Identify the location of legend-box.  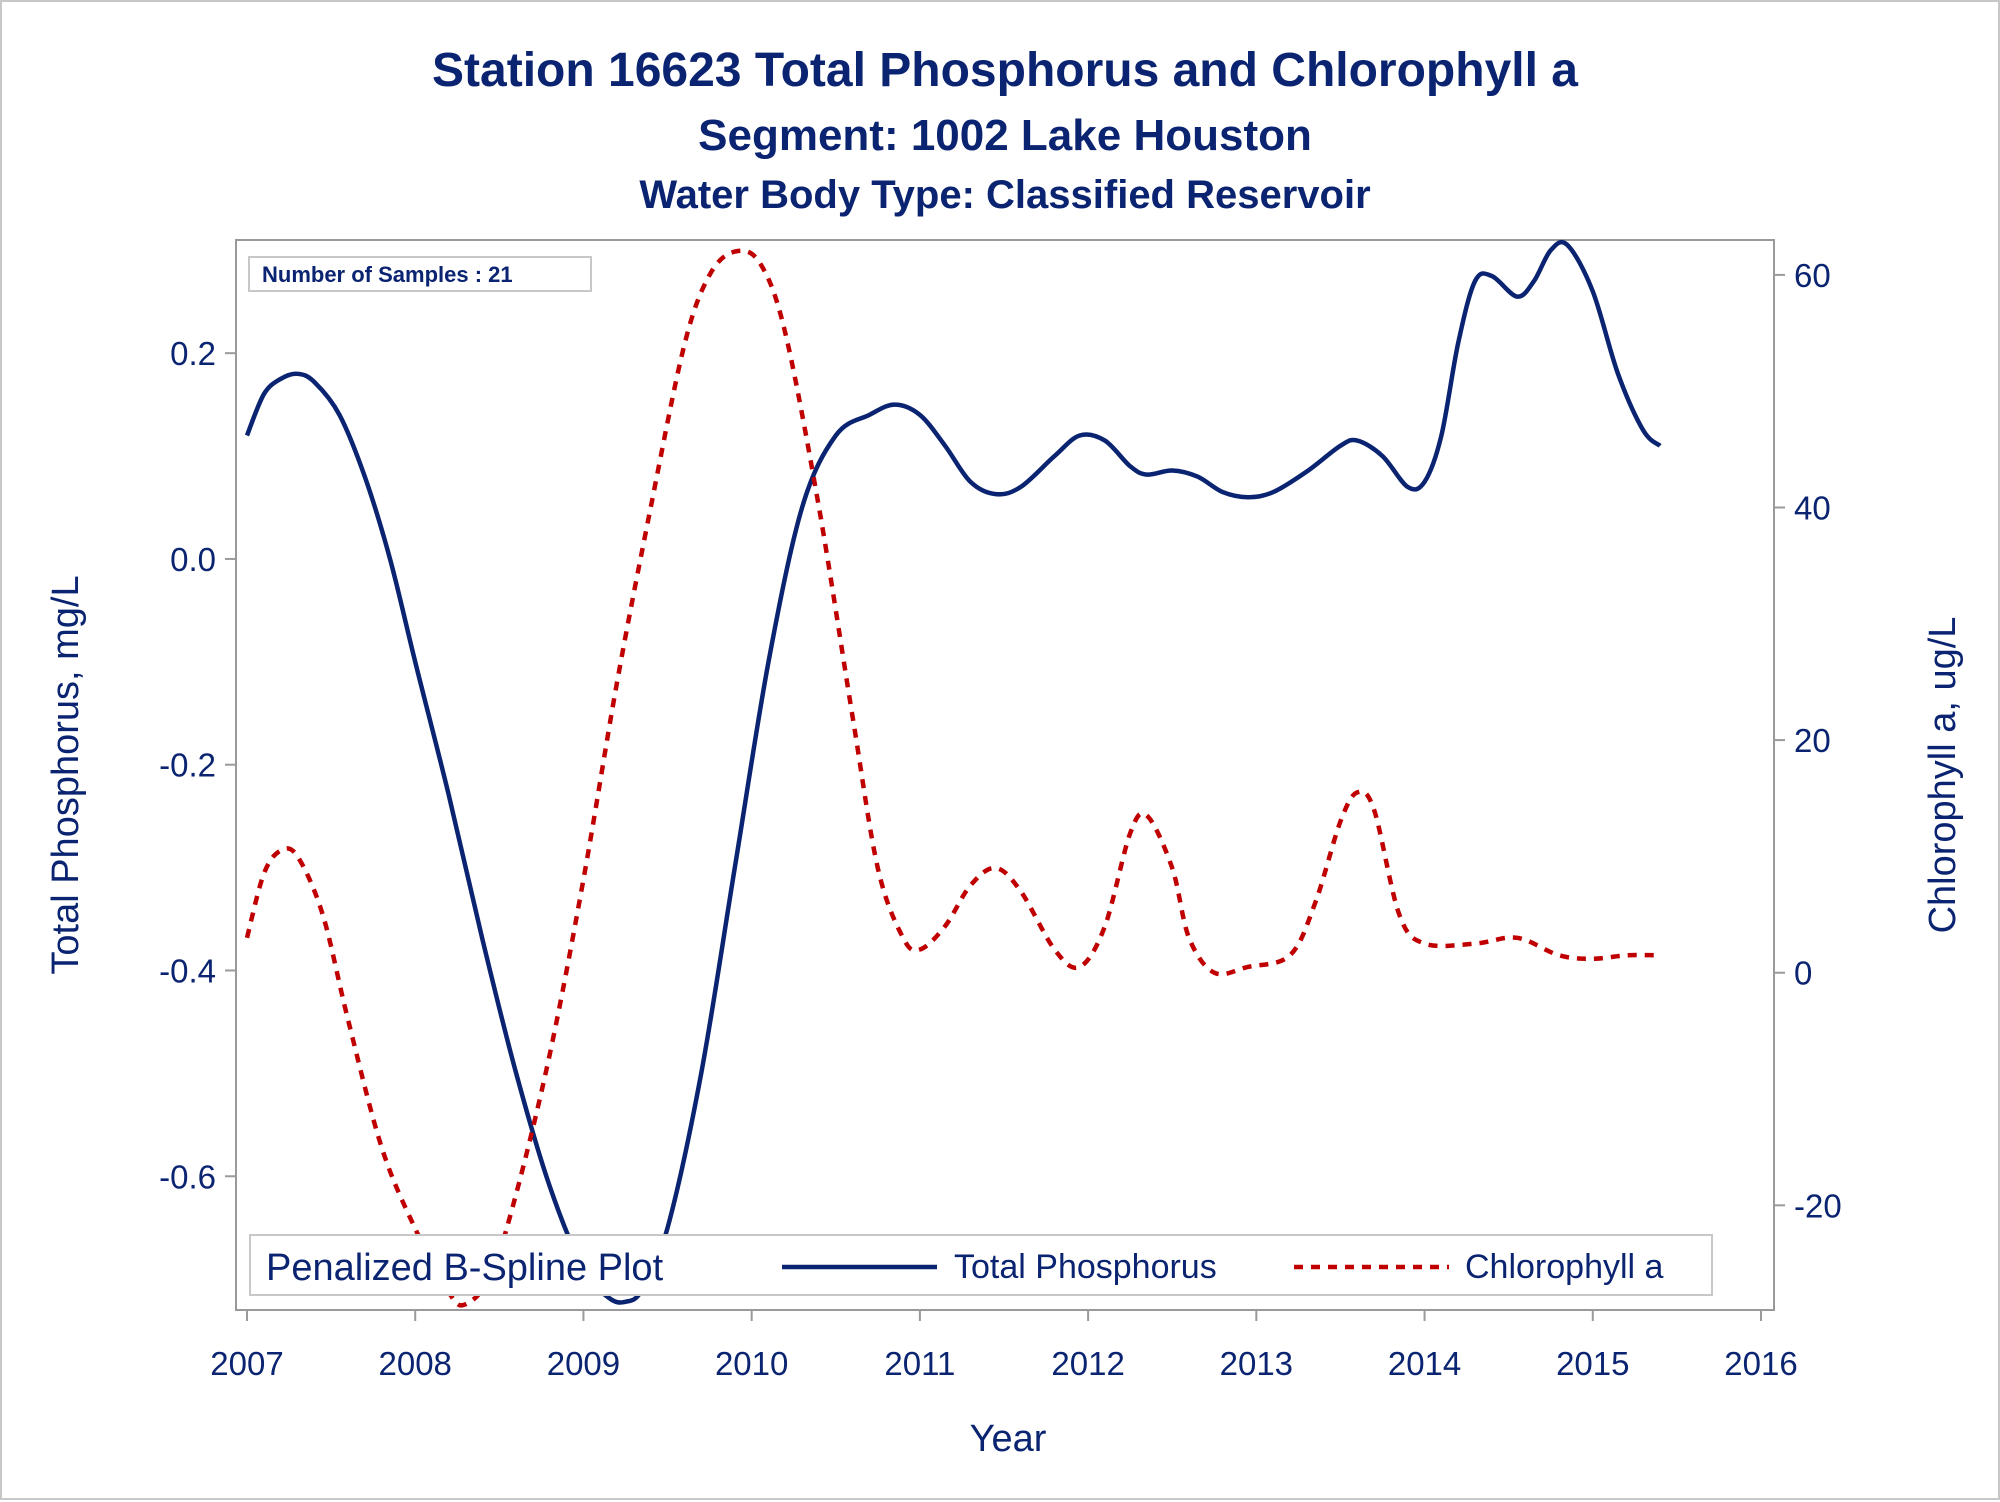
(981, 1265).